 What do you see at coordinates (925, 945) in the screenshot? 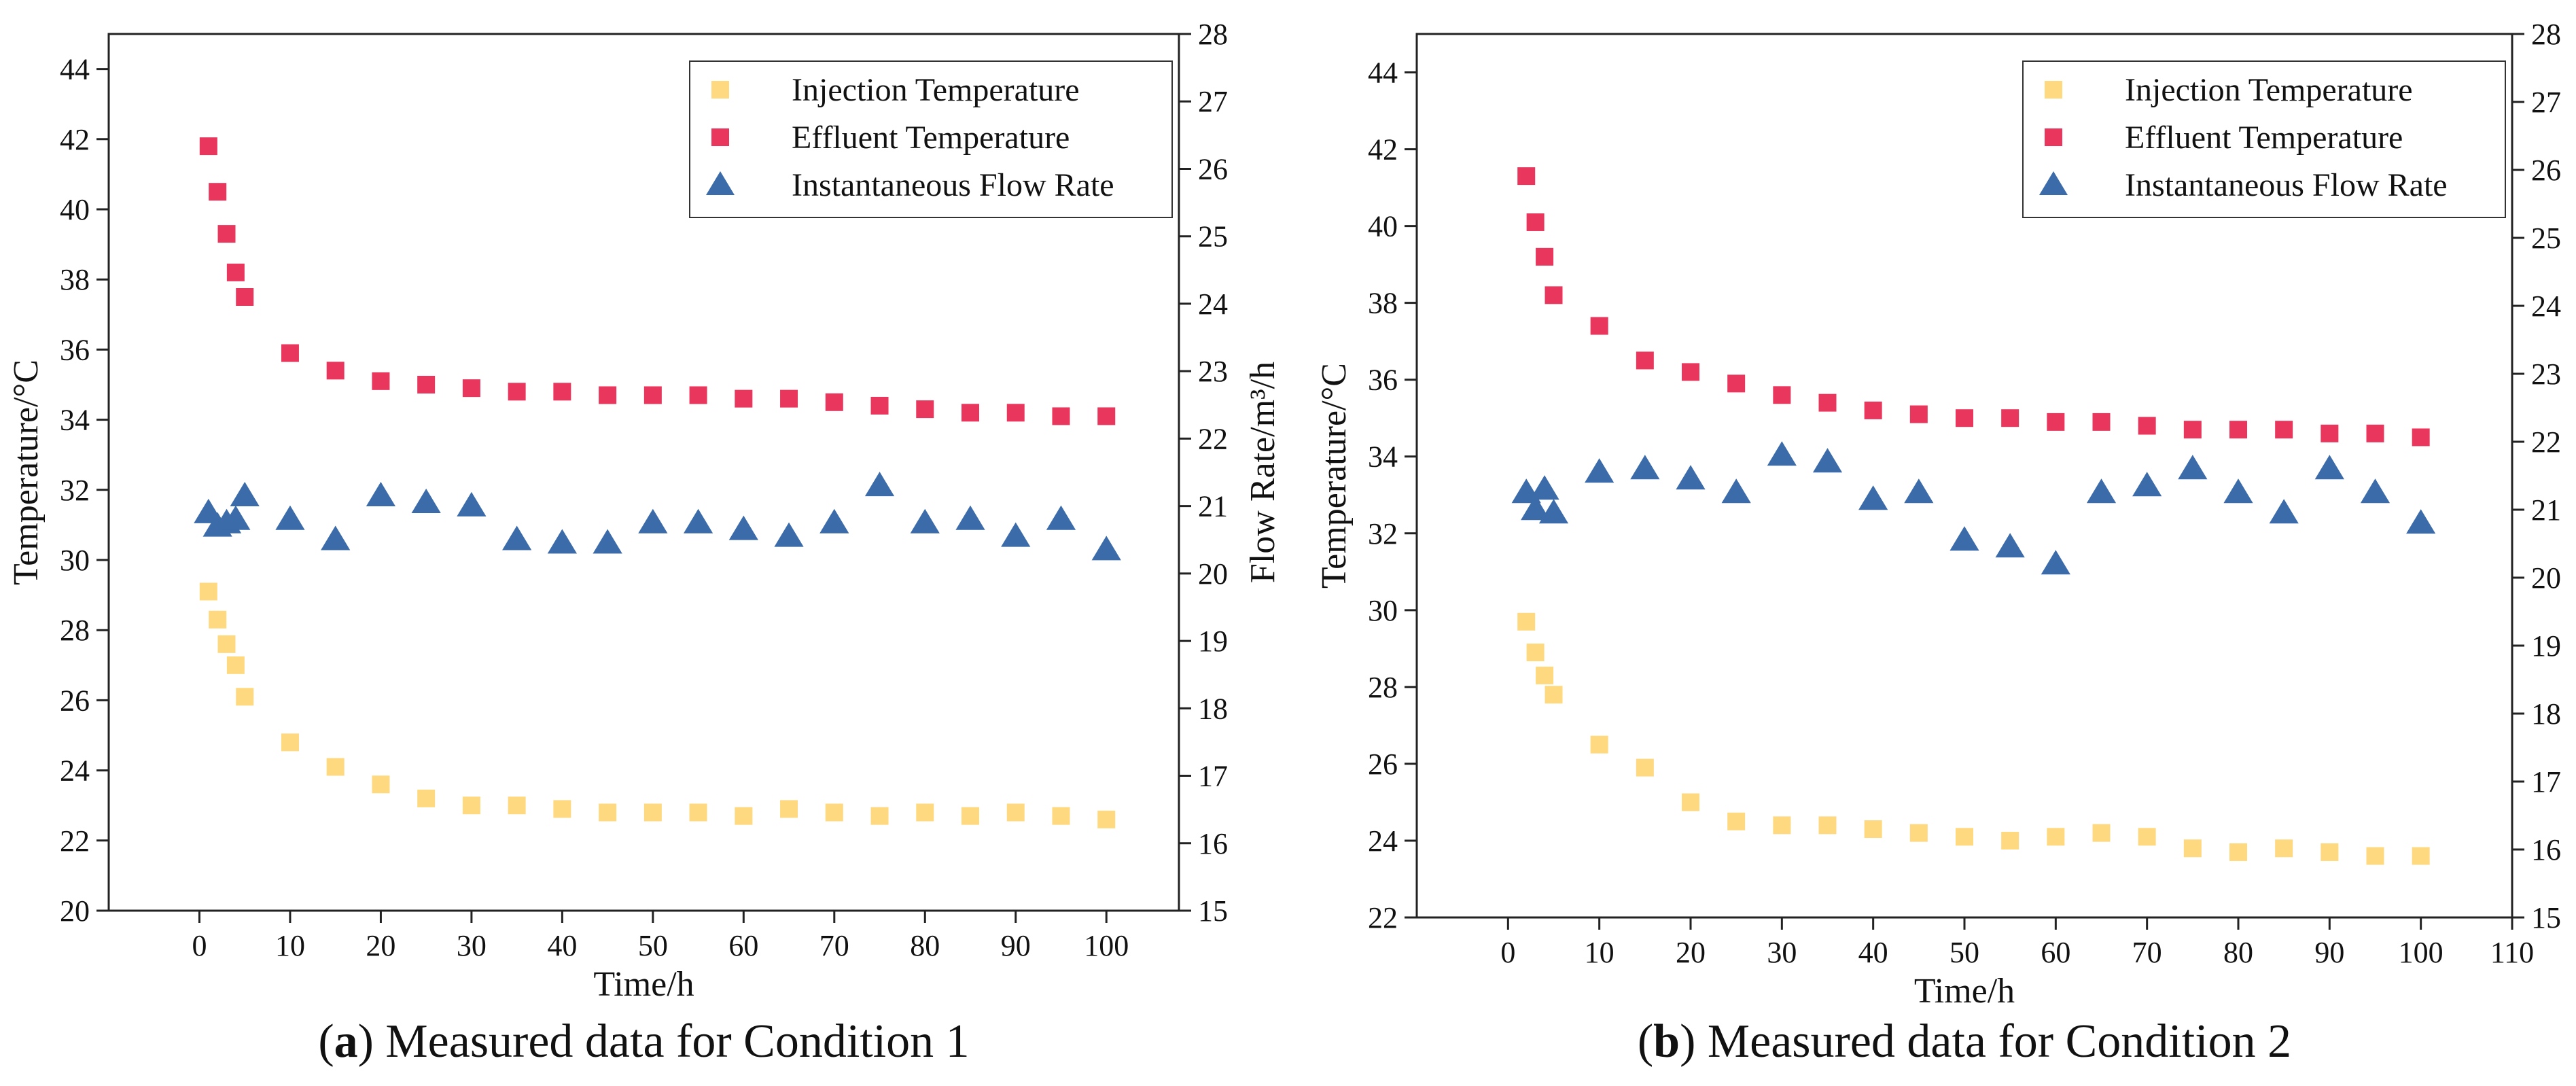
I see `x-tick-label: 80` at bounding box center [925, 945].